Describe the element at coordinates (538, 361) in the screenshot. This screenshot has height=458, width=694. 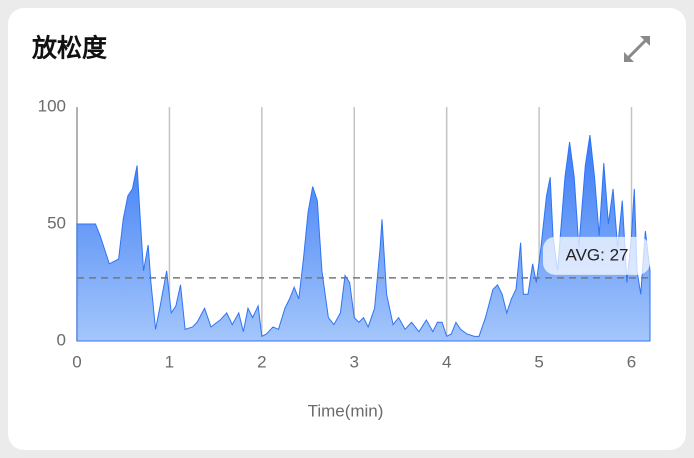
I see `x-tick-label: 5` at that location.